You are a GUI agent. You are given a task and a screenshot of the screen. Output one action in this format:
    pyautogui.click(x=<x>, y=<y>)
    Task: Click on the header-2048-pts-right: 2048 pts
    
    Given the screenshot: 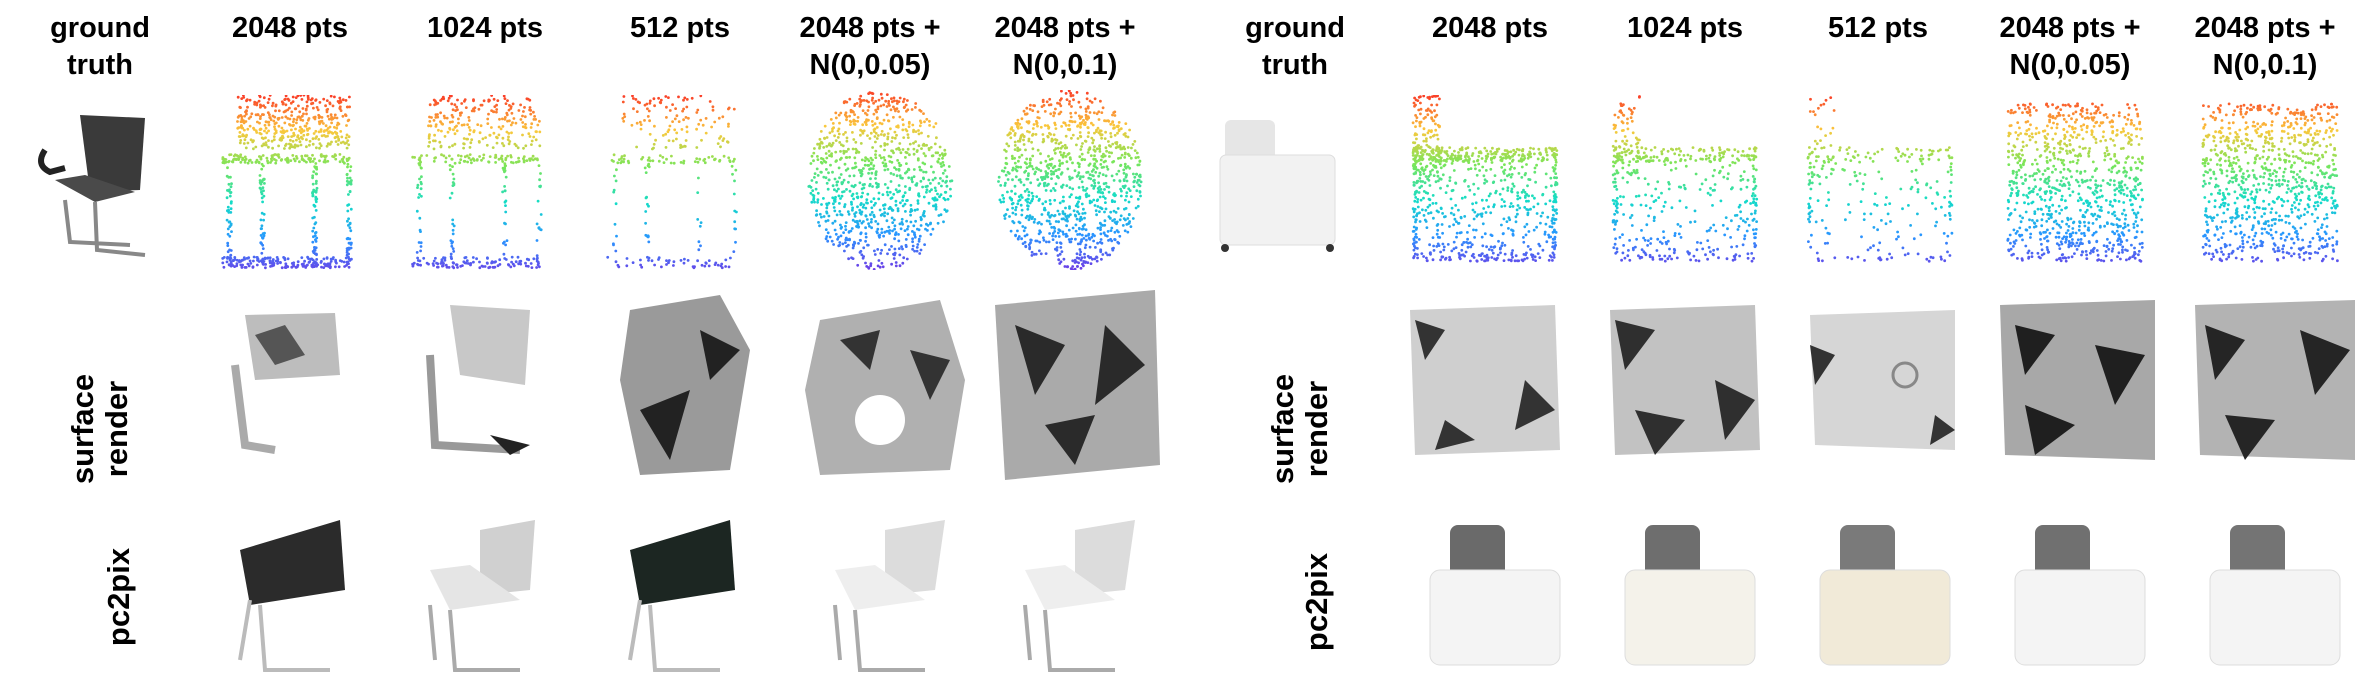 What is the action you would take?
    pyautogui.click(x=1490, y=28)
    